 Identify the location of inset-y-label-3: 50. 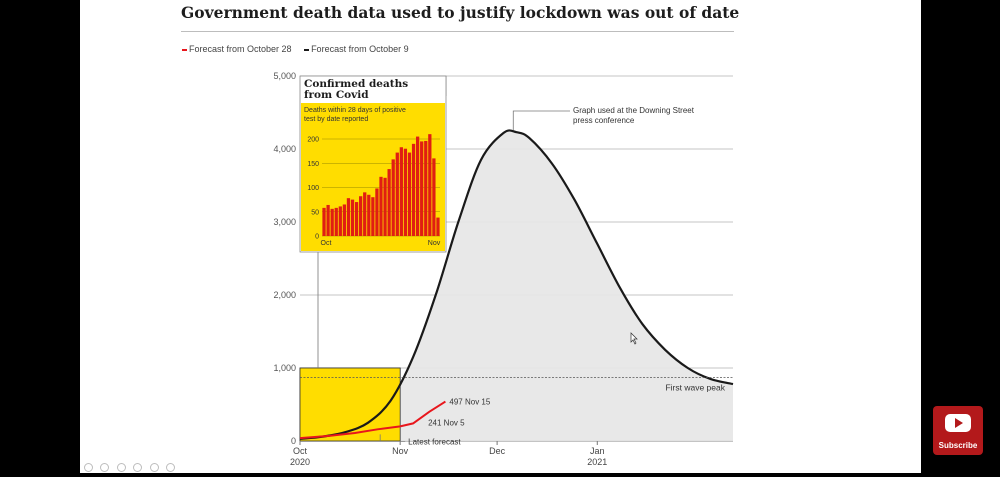
(315, 212).